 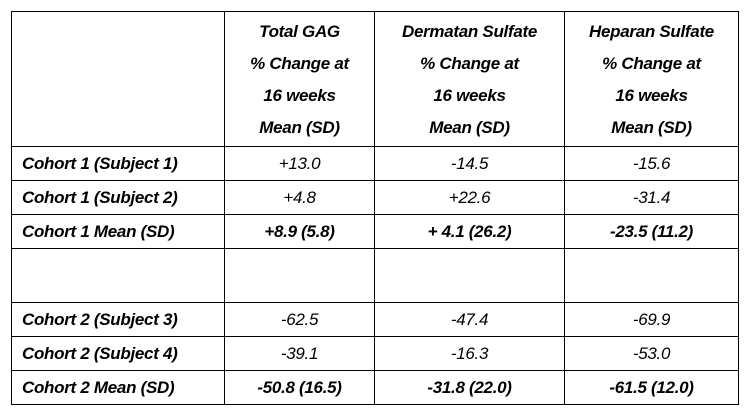 What do you see at coordinates (469, 197) in the screenshot?
I see `dermatan-sulfate-value: +22.6` at bounding box center [469, 197].